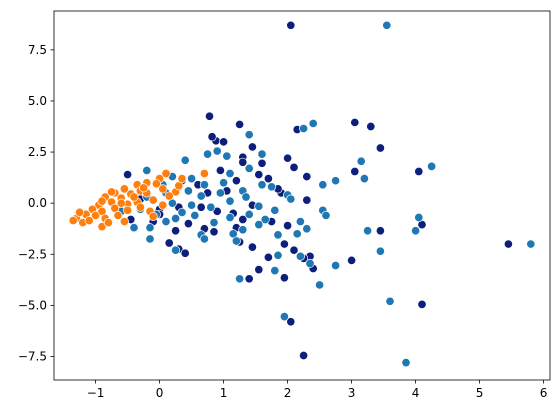 Image resolution: width=559 pixels, height=417 pixels. I want to click on y-tick-label: −5.0, so click(32, 305).